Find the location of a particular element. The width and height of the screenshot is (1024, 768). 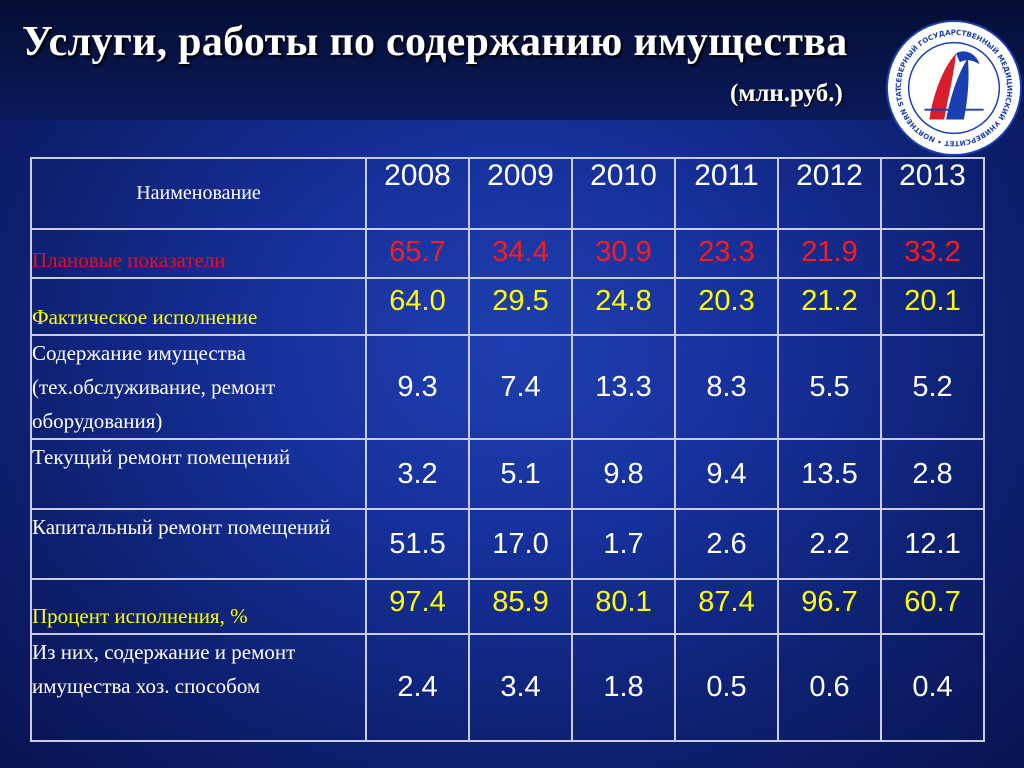

cell-value: 3.4 is located at coordinates (520, 687).